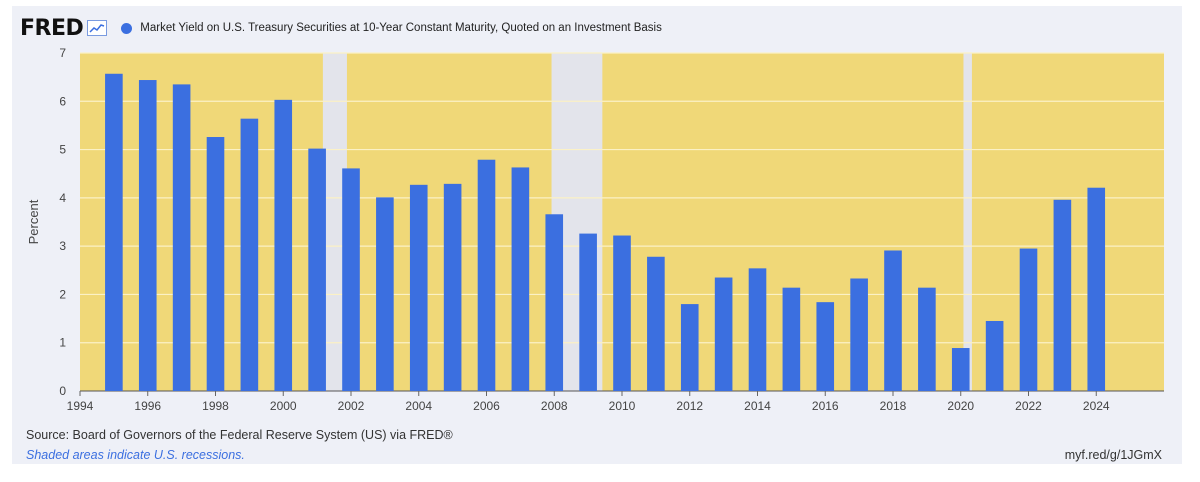 The height and width of the screenshot is (482, 1200). Describe the element at coordinates (215, 406) in the screenshot. I see `x-tick-label: 1998` at that location.